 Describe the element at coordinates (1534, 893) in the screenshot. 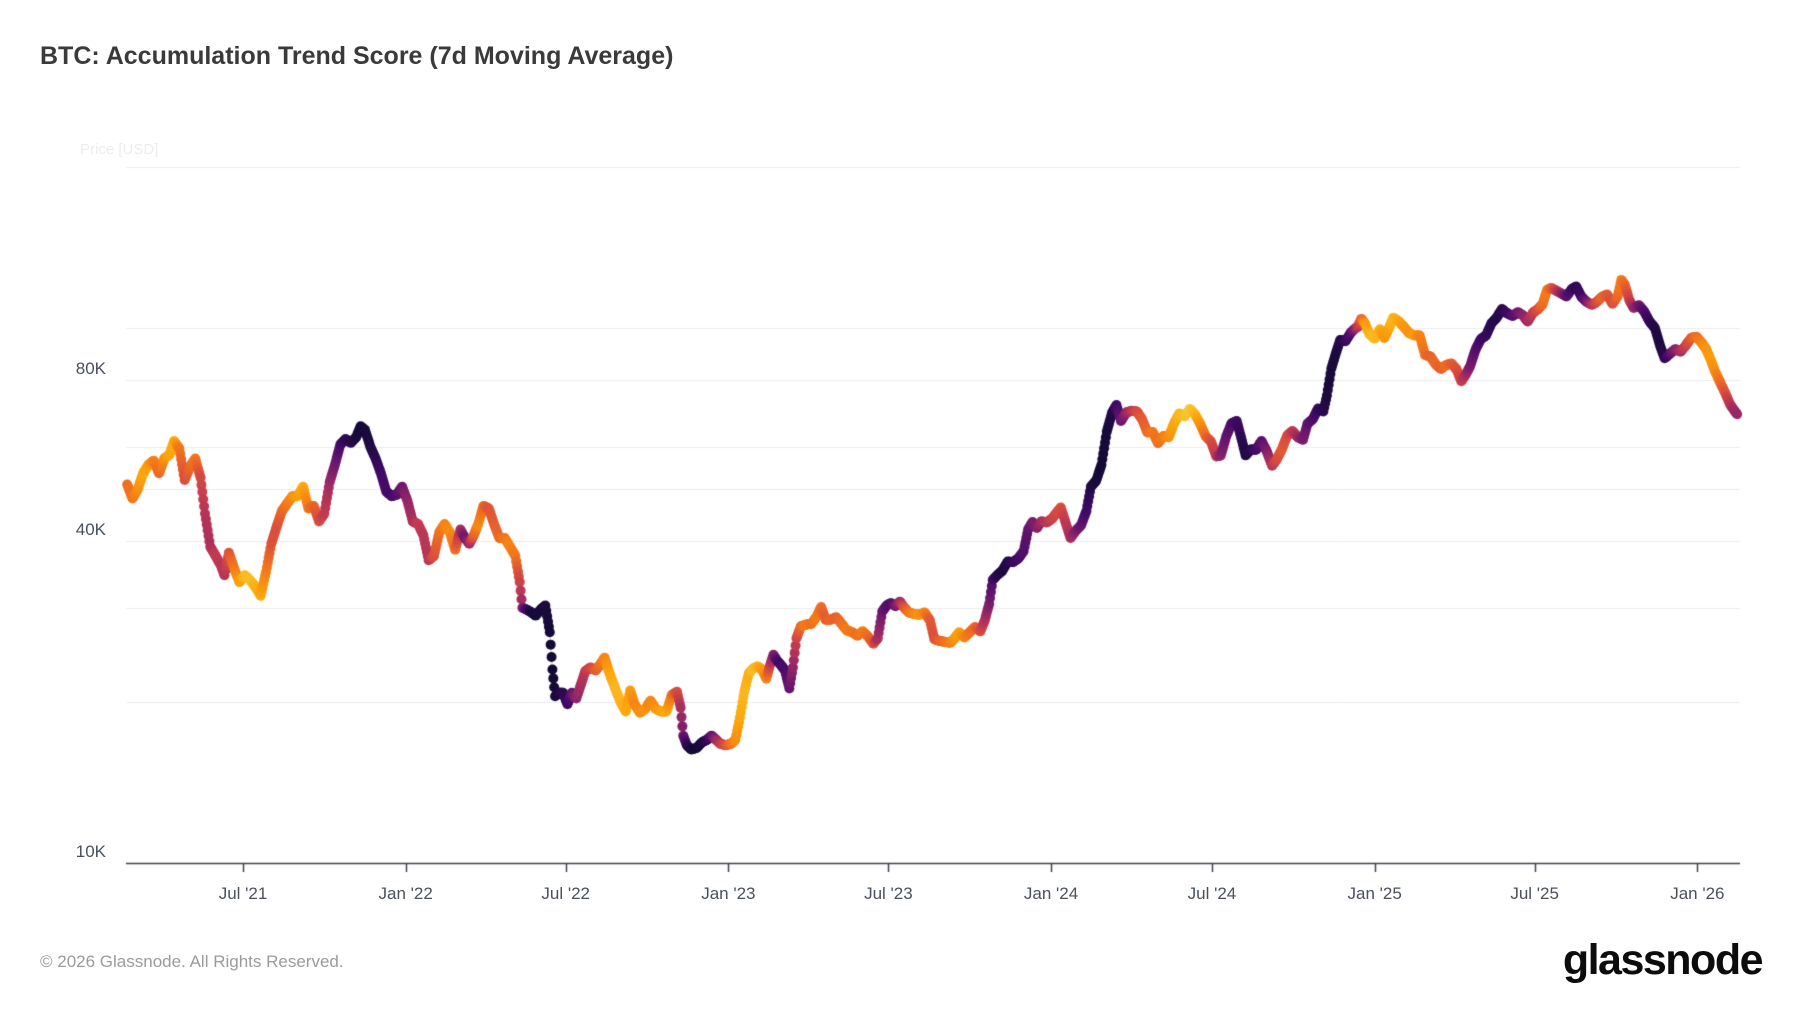

I see `x-axis-label: Jul '25` at that location.